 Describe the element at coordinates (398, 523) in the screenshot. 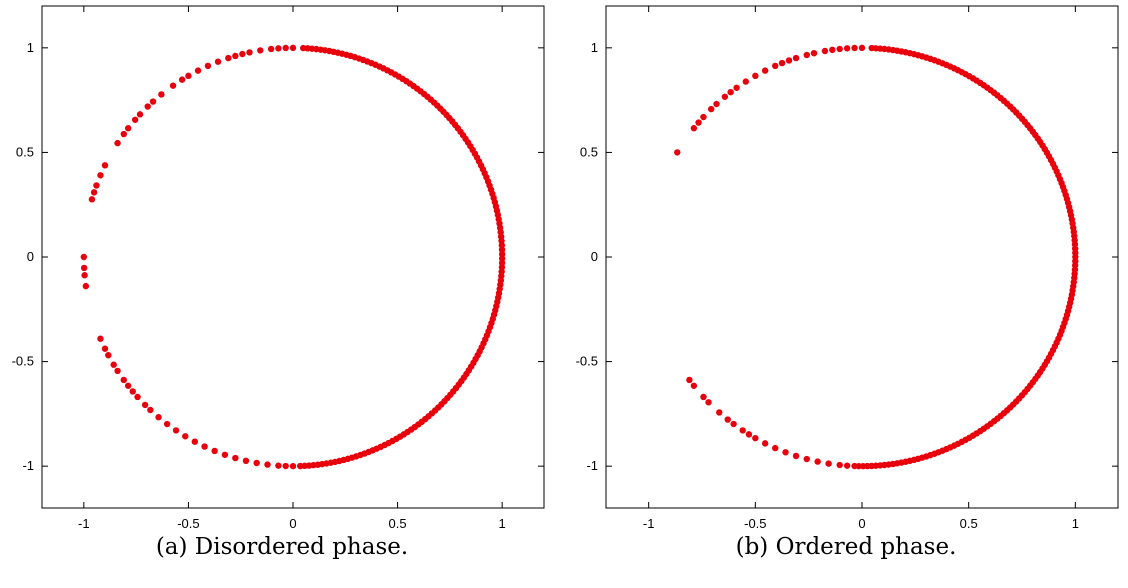

I see `x-tick-label: 0.5` at that location.